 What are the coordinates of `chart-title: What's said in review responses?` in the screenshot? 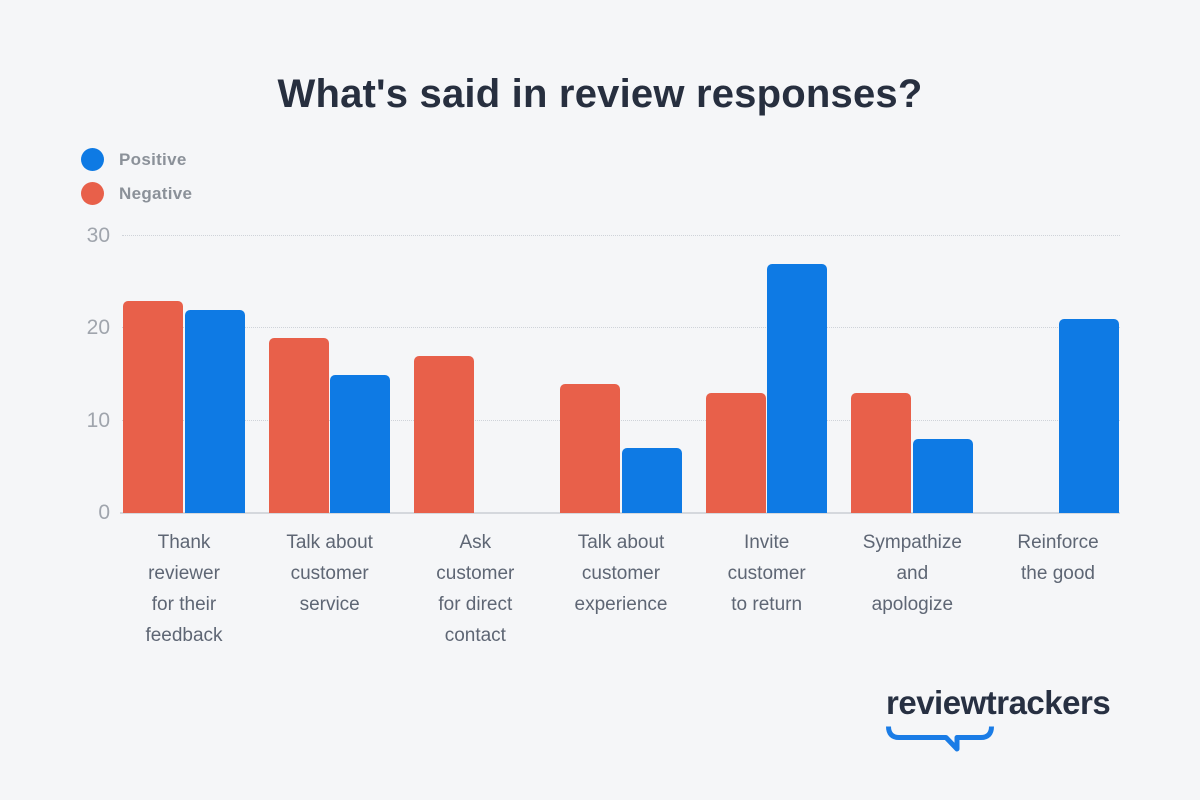 It's located at (600, 94).